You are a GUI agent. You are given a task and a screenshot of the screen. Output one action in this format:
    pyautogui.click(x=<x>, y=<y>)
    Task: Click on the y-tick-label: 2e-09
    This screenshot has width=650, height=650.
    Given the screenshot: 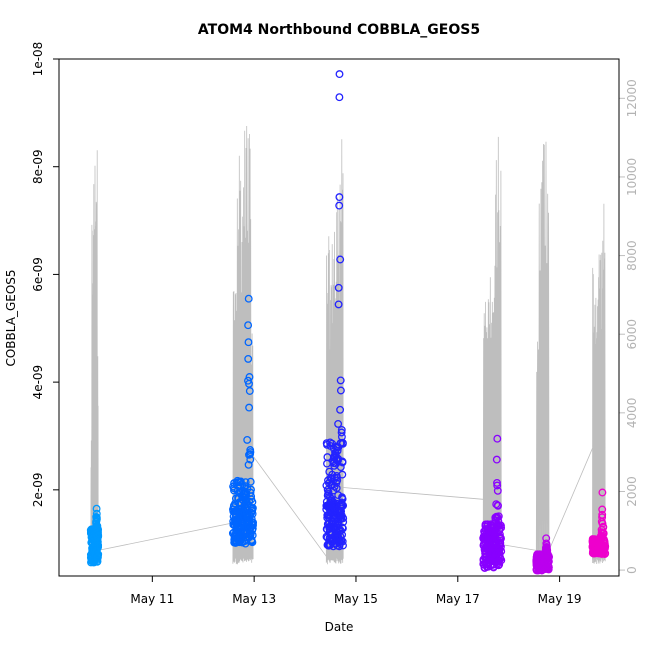 What is the action you would take?
    pyautogui.click(x=38, y=490)
    